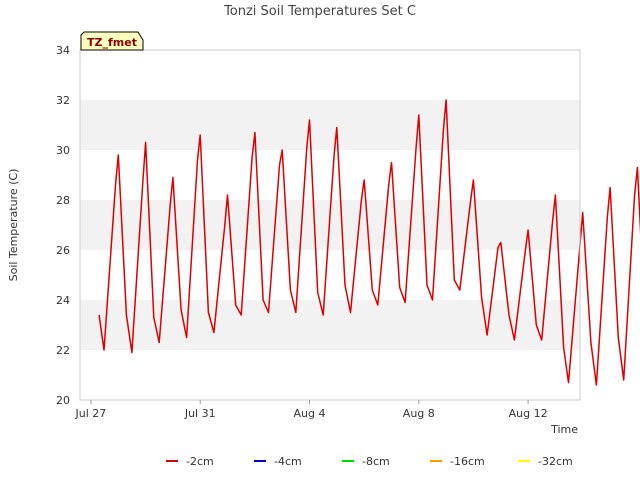 This screenshot has height=480, width=640. What do you see at coordinates (63, 350) in the screenshot?
I see `y-tick-label: 22` at bounding box center [63, 350].